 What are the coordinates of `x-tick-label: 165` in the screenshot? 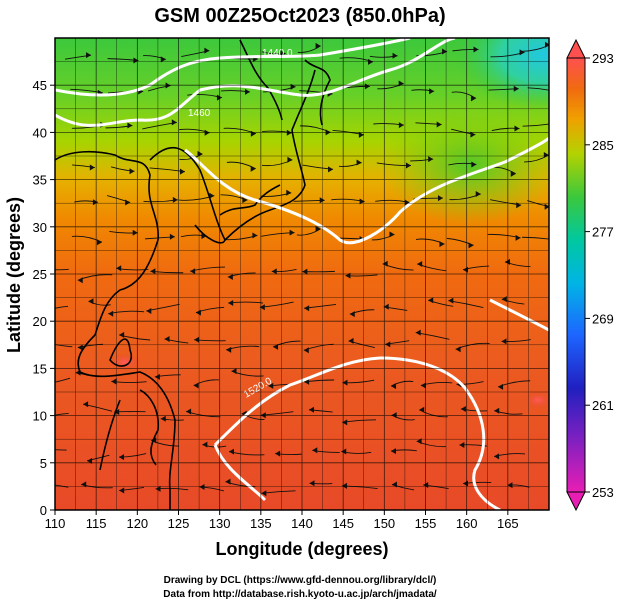 It's located at (508, 523).